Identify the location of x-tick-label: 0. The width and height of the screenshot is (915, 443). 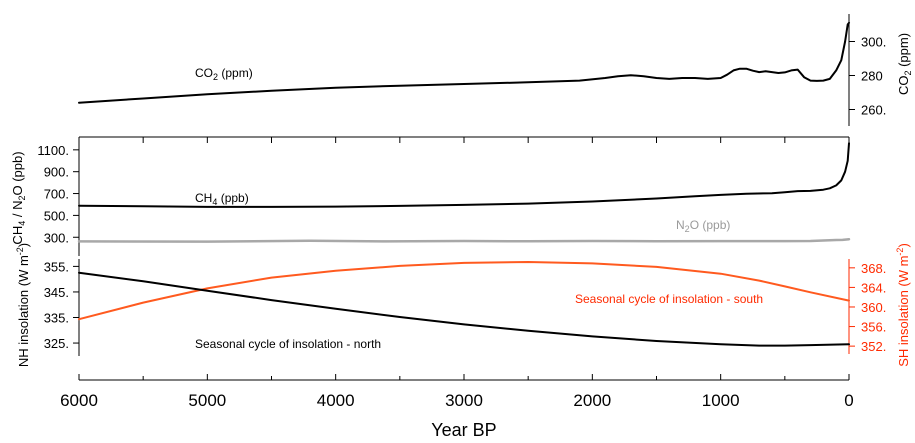
(848, 400).